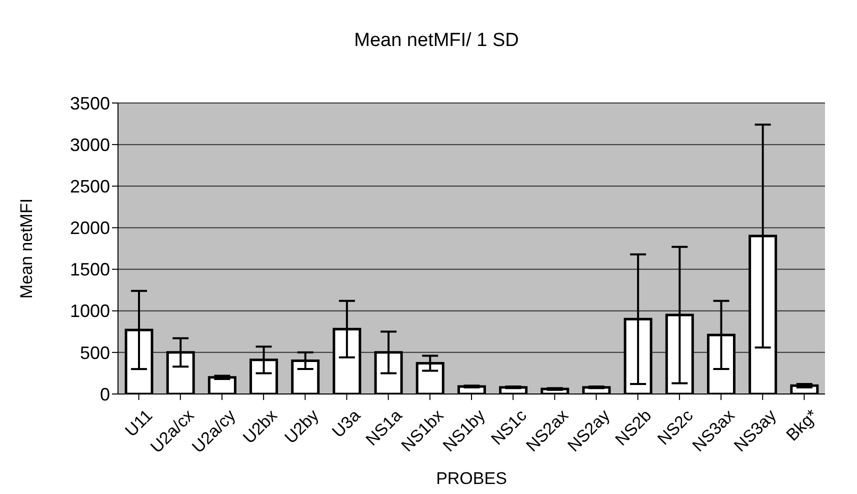  Describe the element at coordinates (90, 144) in the screenshot. I see `y-tick-label: 3000` at that location.